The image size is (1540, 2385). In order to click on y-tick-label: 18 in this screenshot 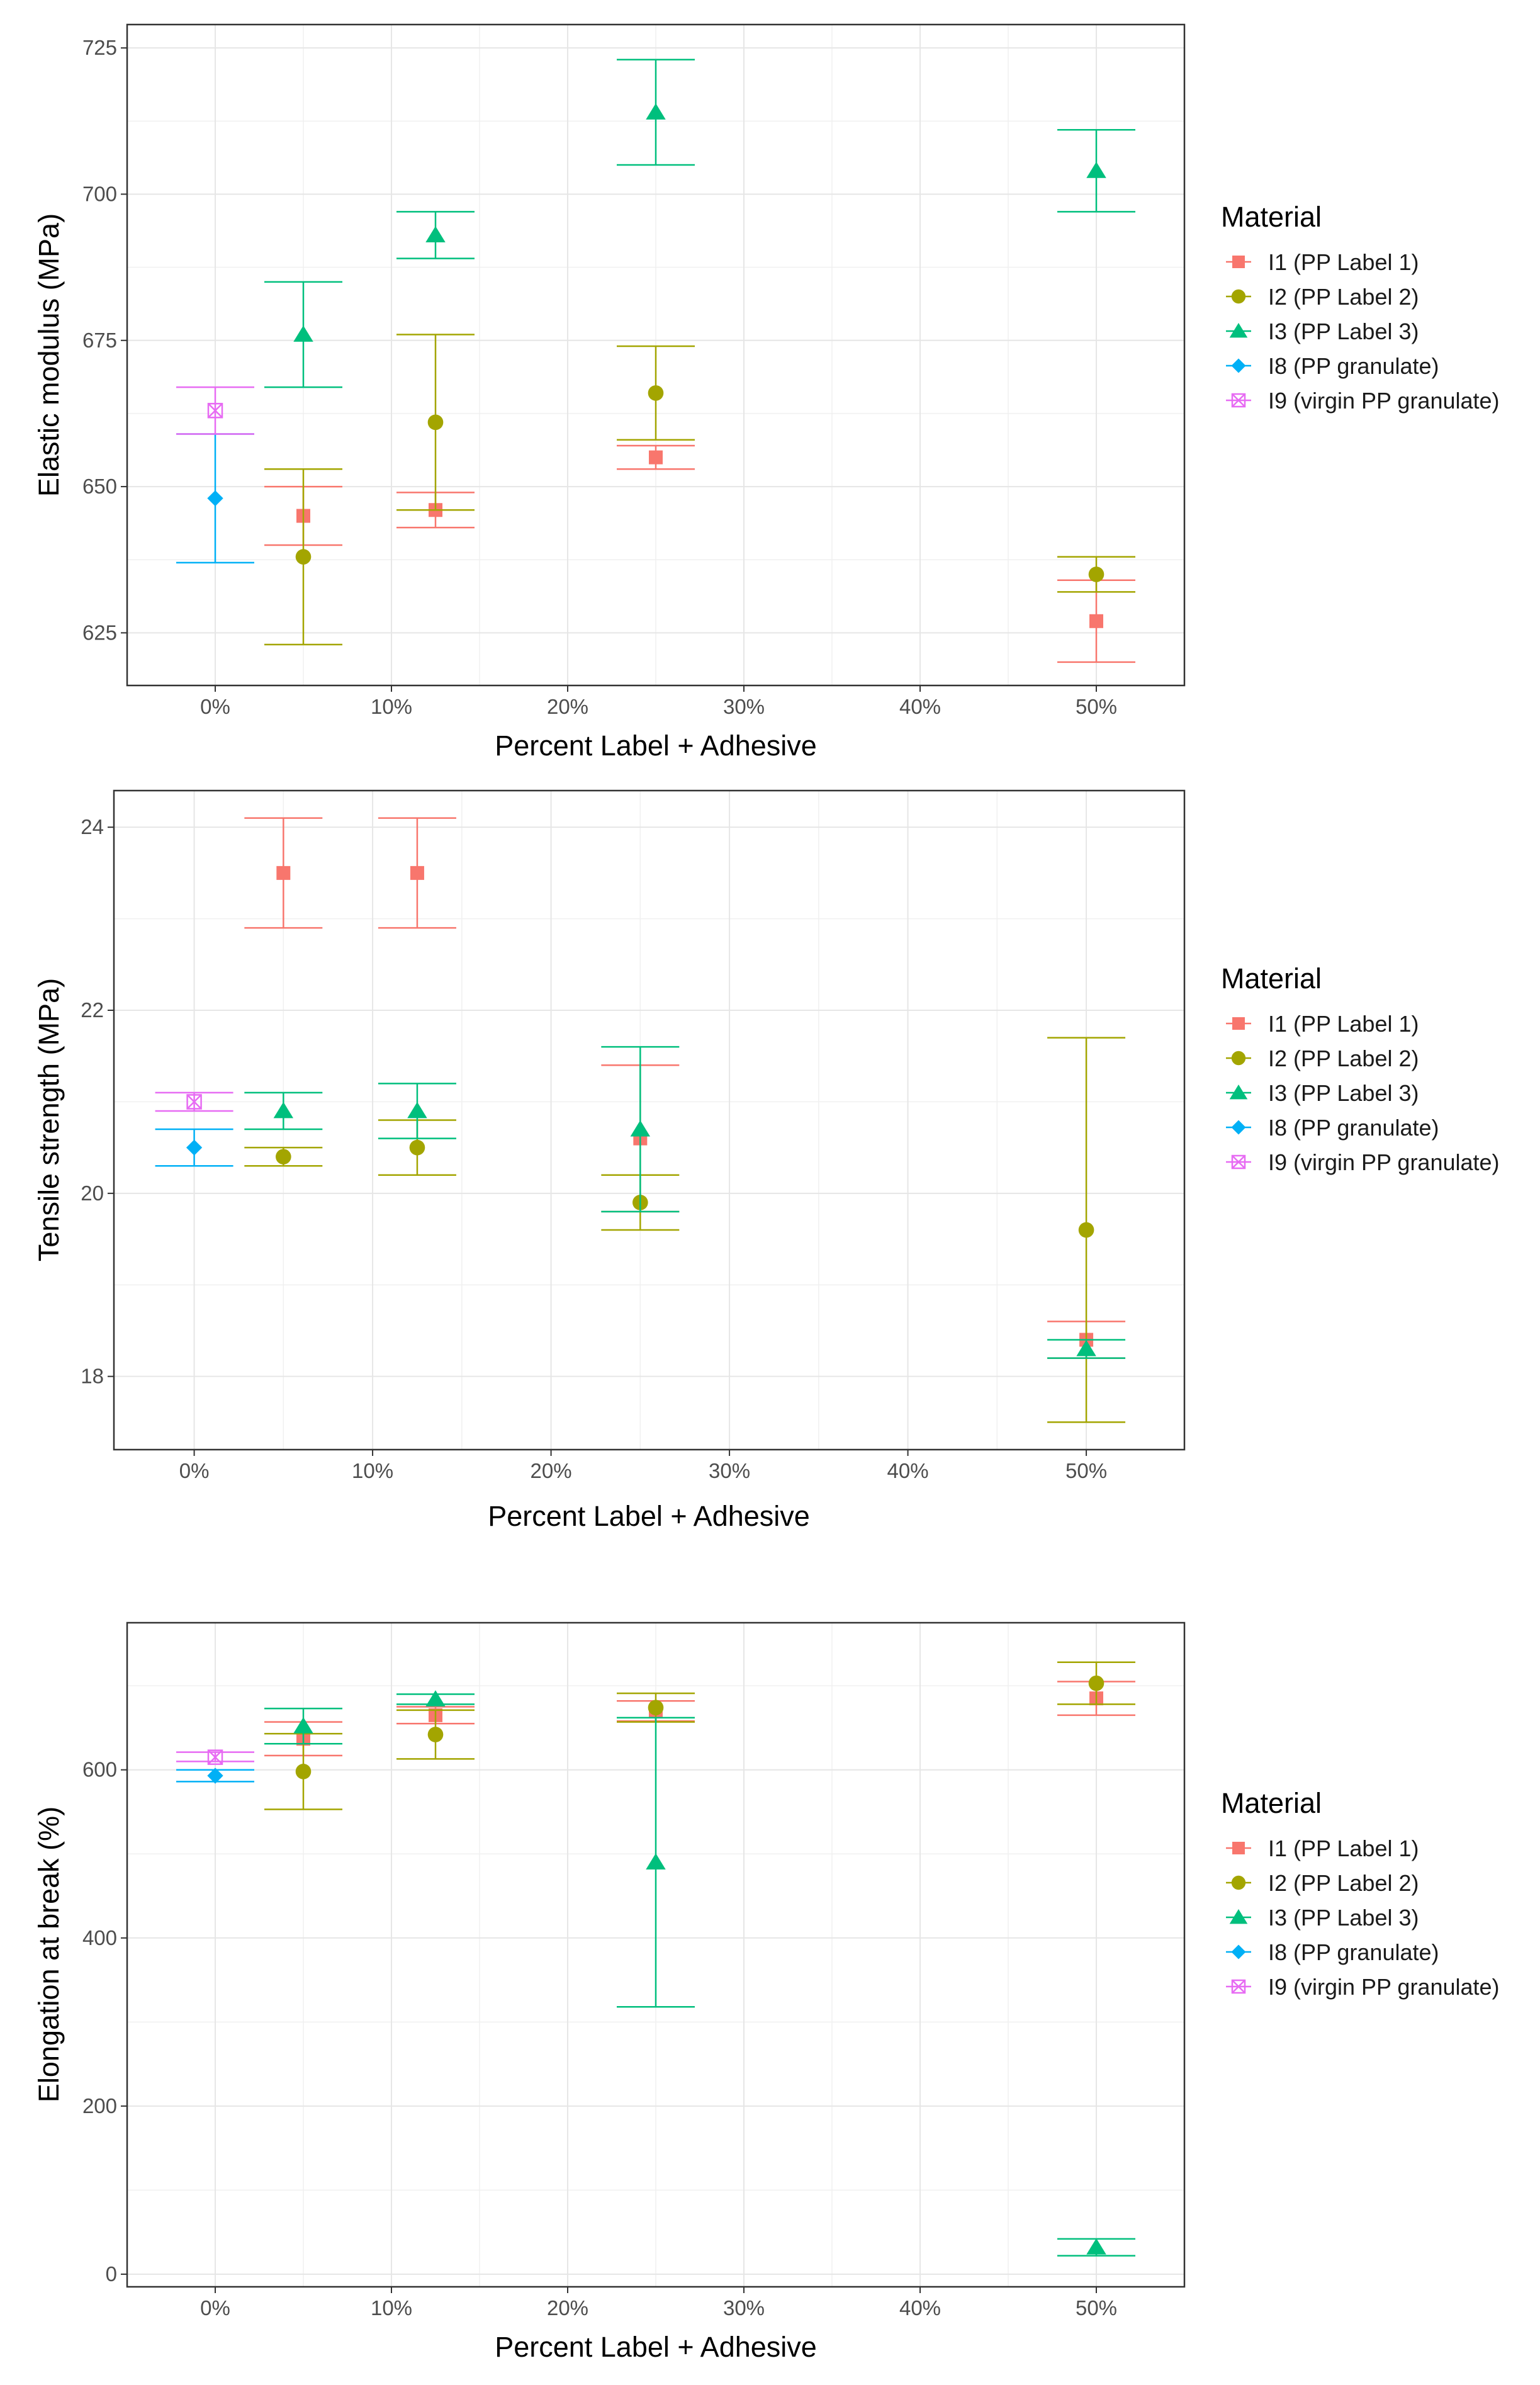, I will do `click(92, 1376)`.